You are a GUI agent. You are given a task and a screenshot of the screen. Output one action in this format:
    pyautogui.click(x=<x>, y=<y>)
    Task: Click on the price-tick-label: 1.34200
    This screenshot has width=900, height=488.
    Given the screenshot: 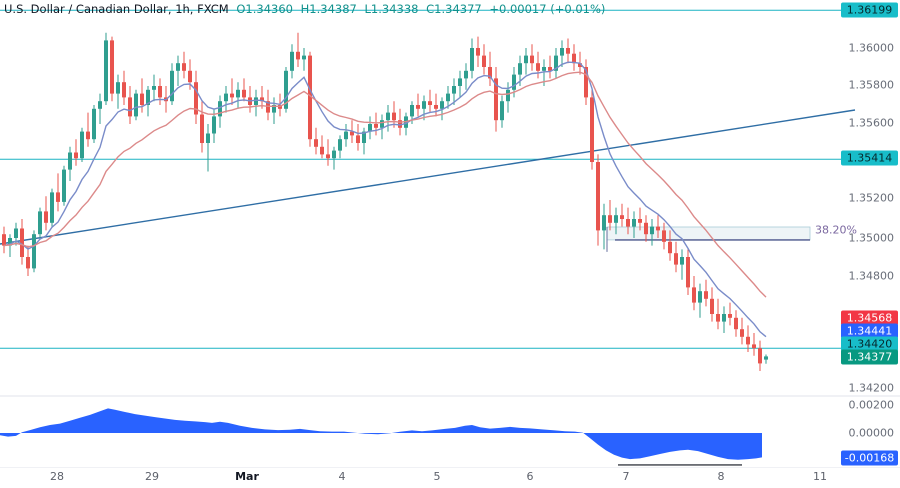 What is the action you would take?
    pyautogui.click(x=871, y=388)
    